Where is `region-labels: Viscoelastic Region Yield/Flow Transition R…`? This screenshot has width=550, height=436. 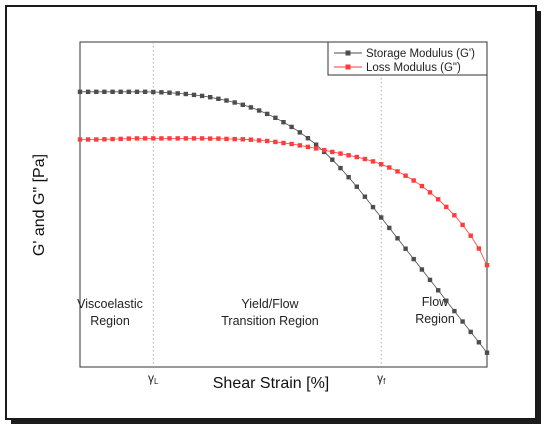
region-labels: Viscoelastic Region Yield/Flow Transition R… is located at coordinates (266, 311).